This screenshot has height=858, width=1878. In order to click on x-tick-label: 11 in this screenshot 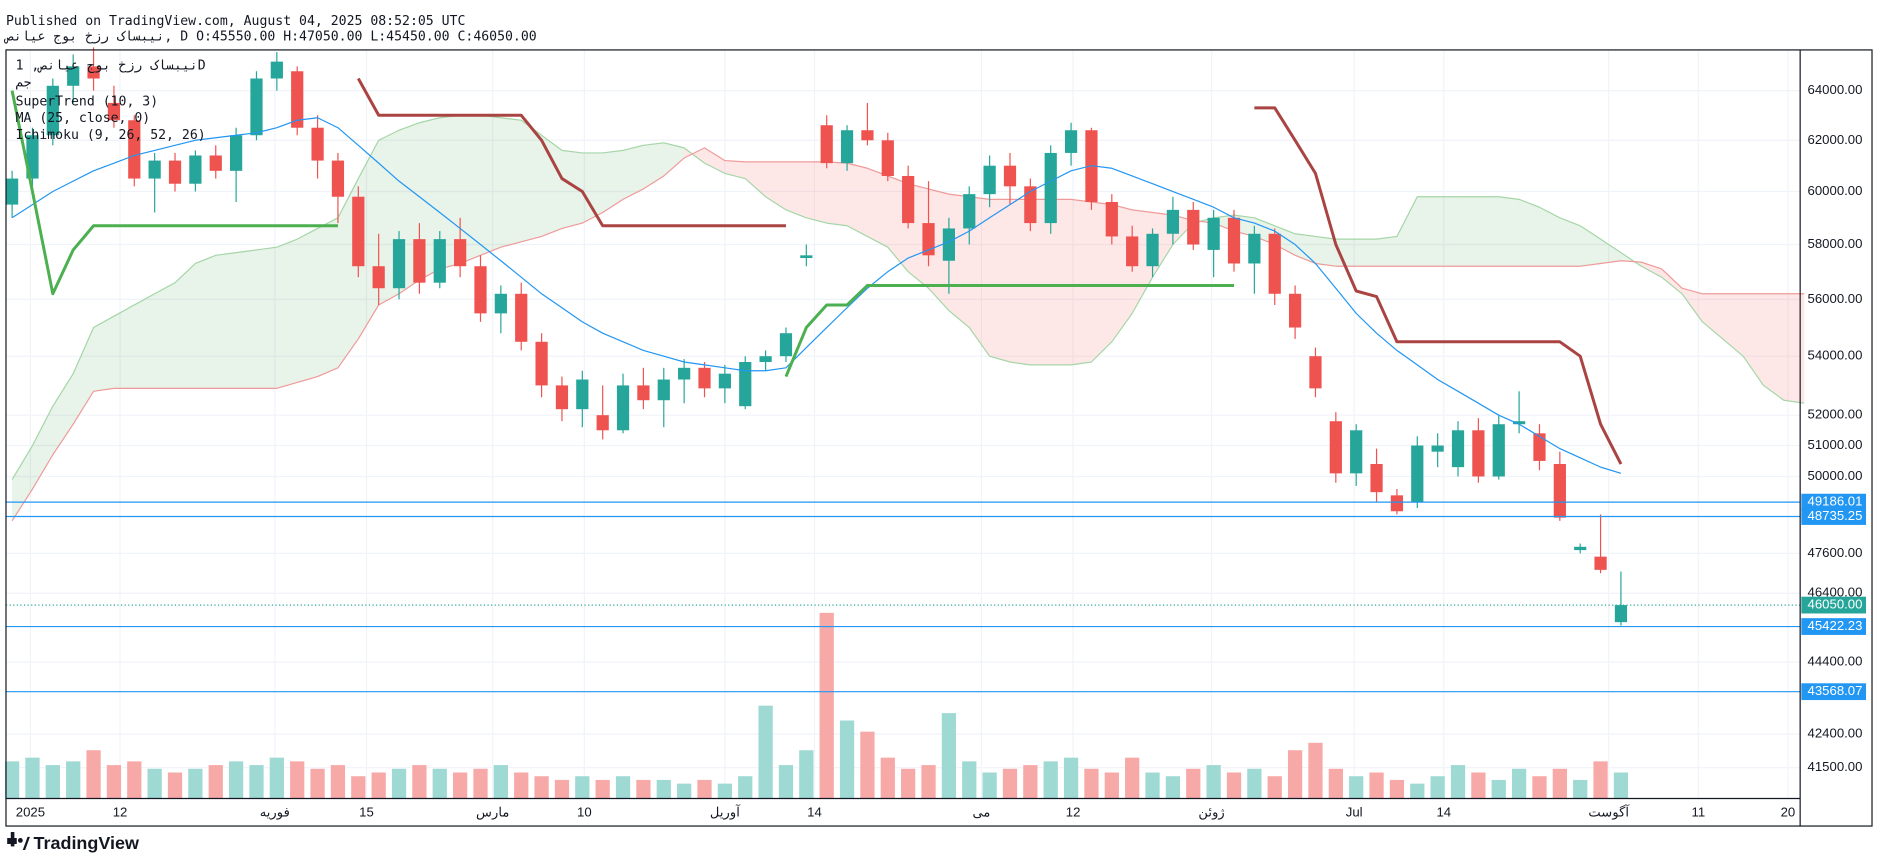, I will do `click(1698, 811)`.